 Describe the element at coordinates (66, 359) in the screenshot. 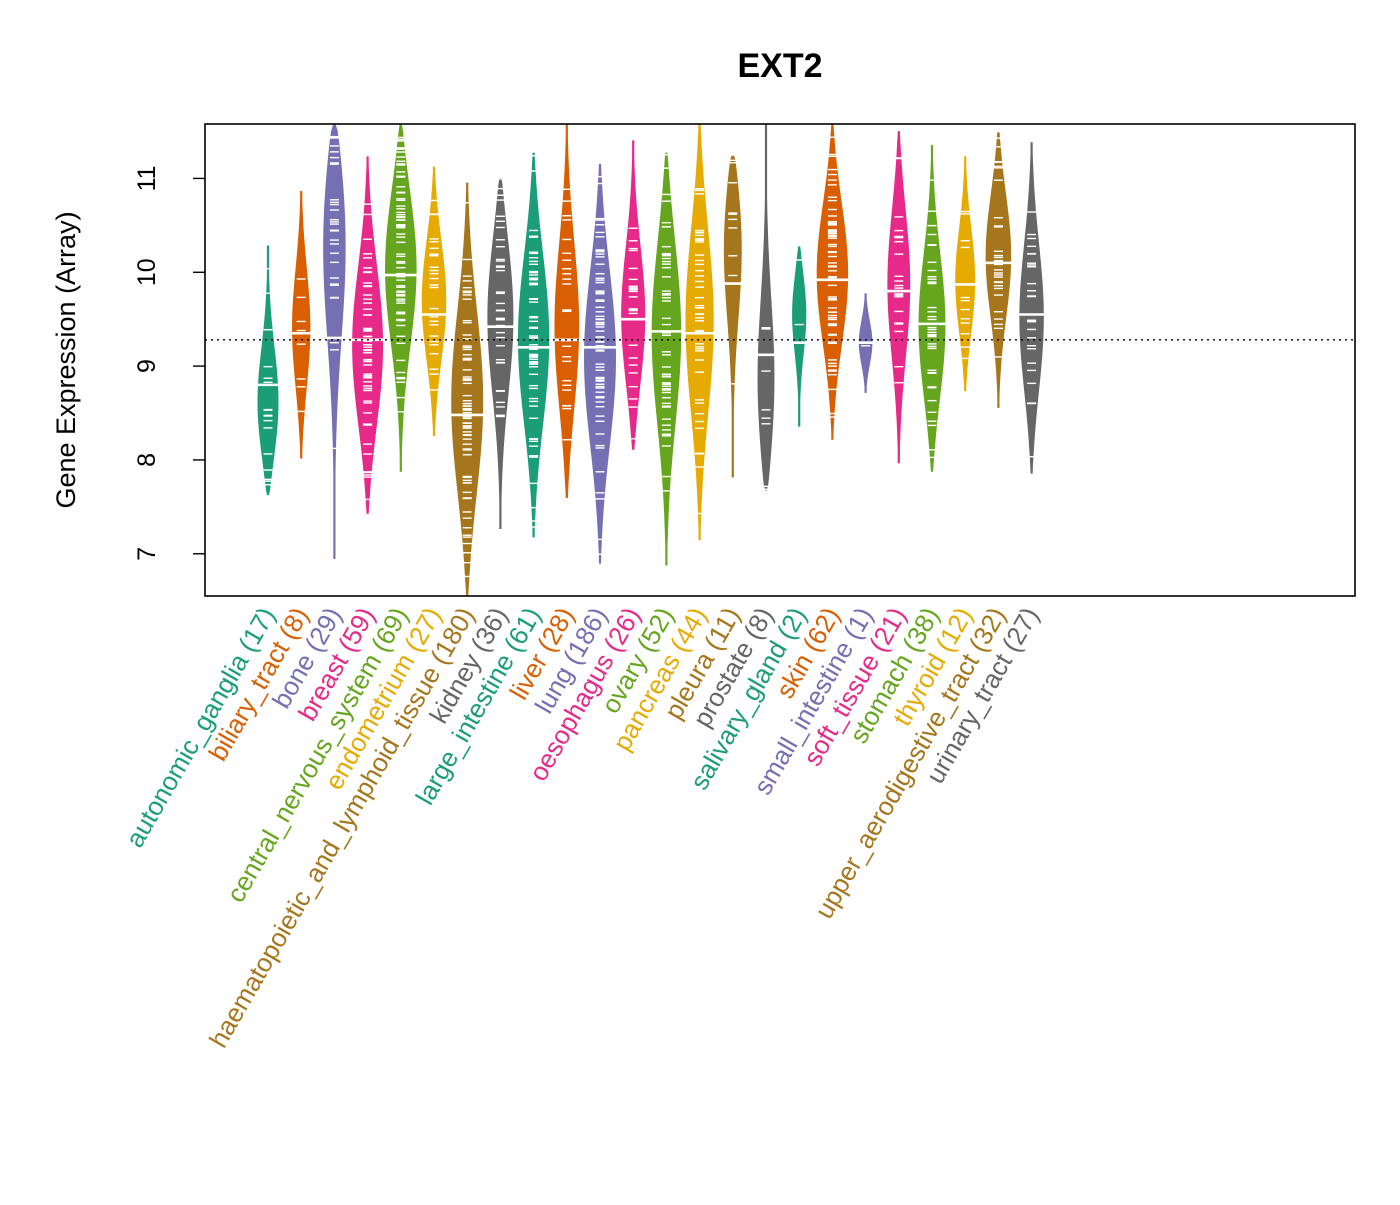

I see `y-axis-label: Gene Expression (Array)` at that location.